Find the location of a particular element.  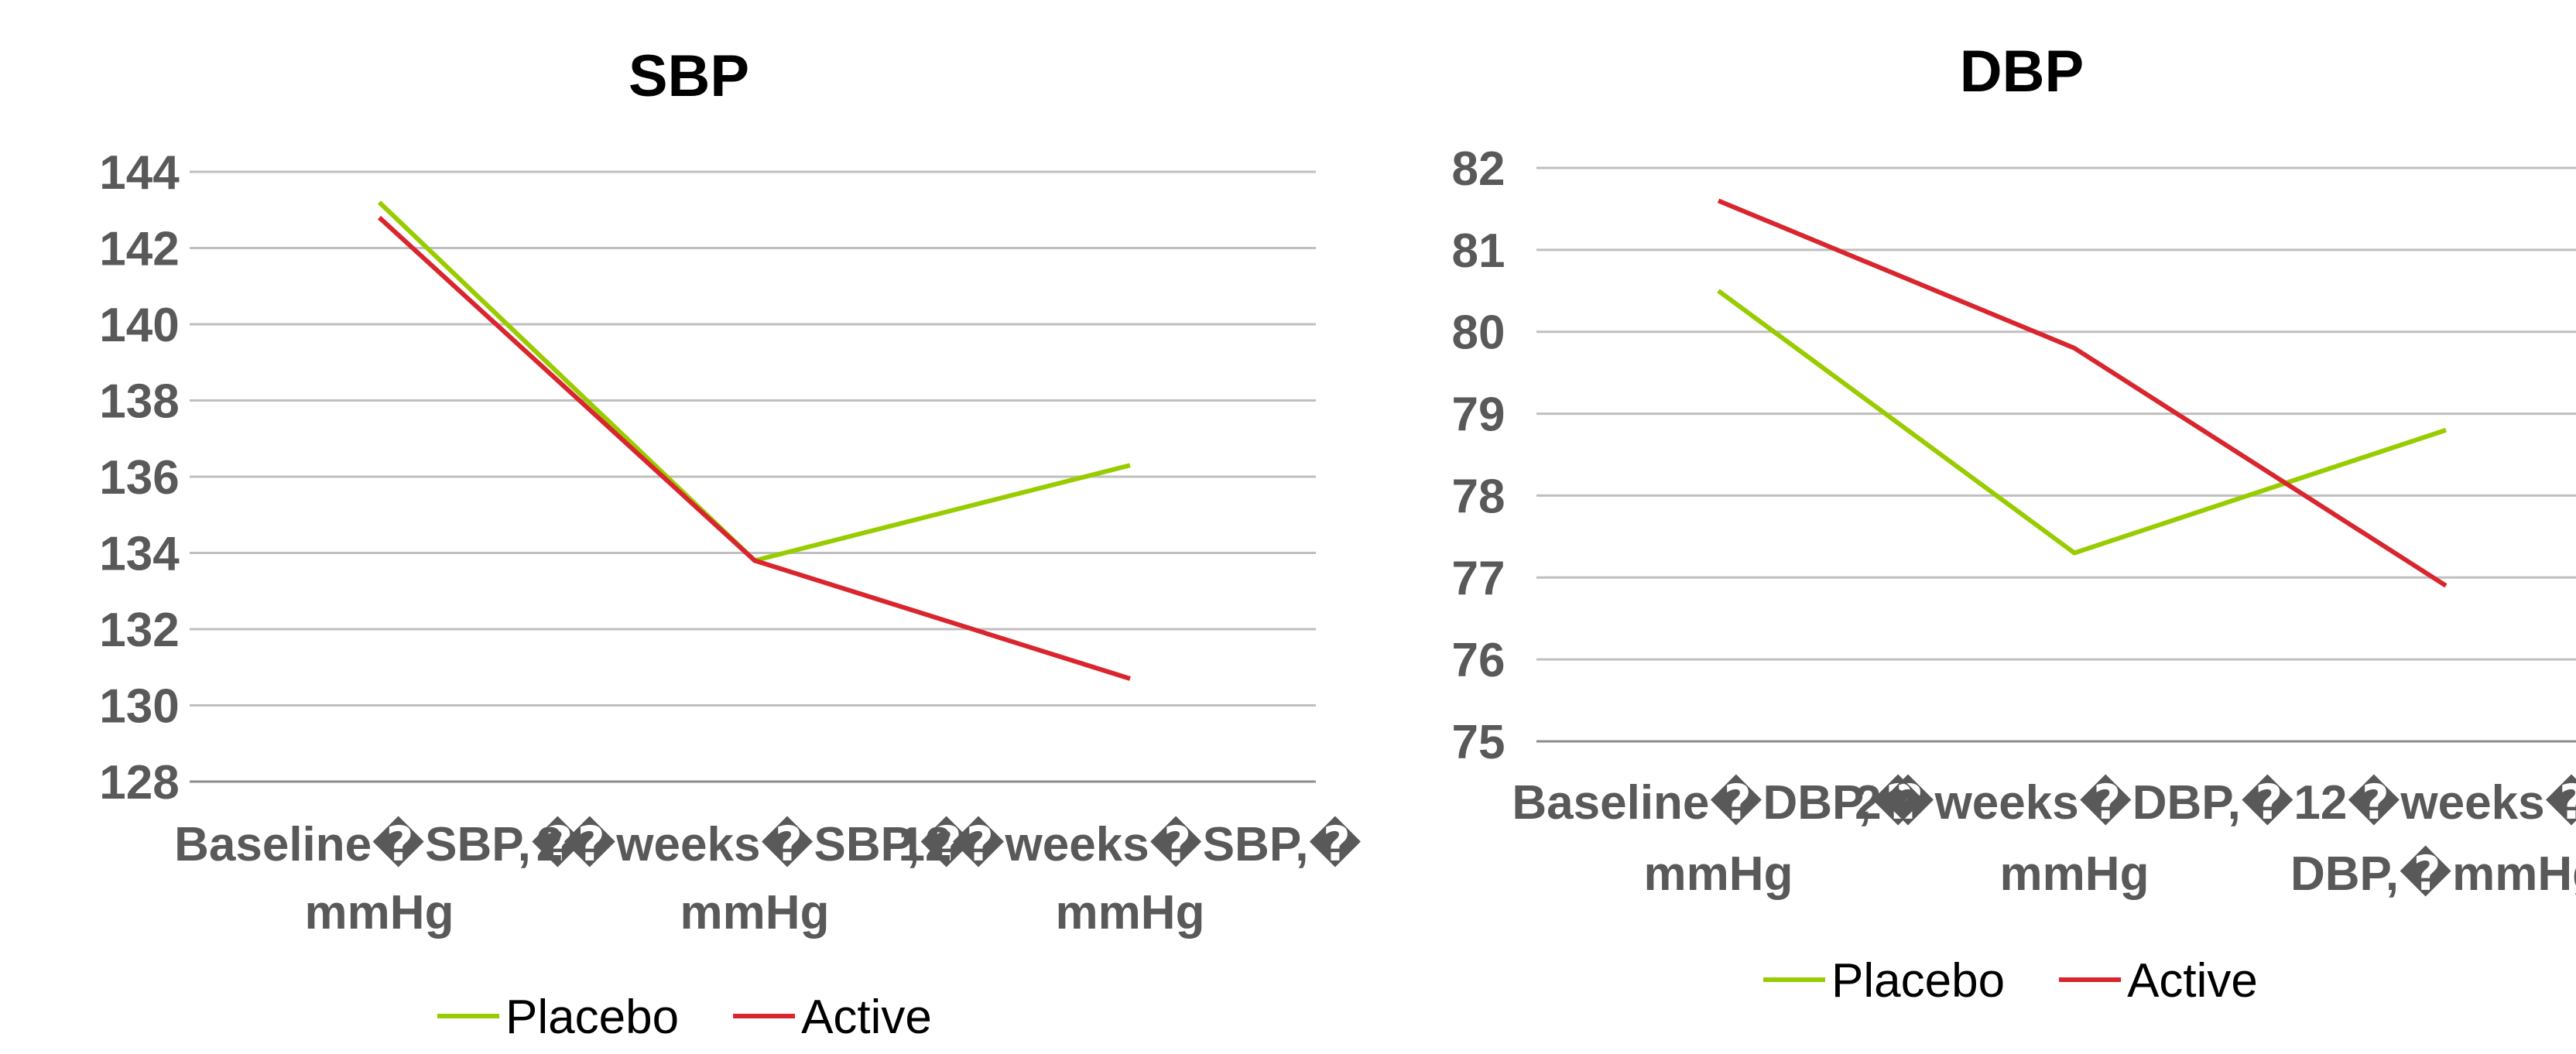

dbp-y-tick-label: 78 is located at coordinates (1479, 497).